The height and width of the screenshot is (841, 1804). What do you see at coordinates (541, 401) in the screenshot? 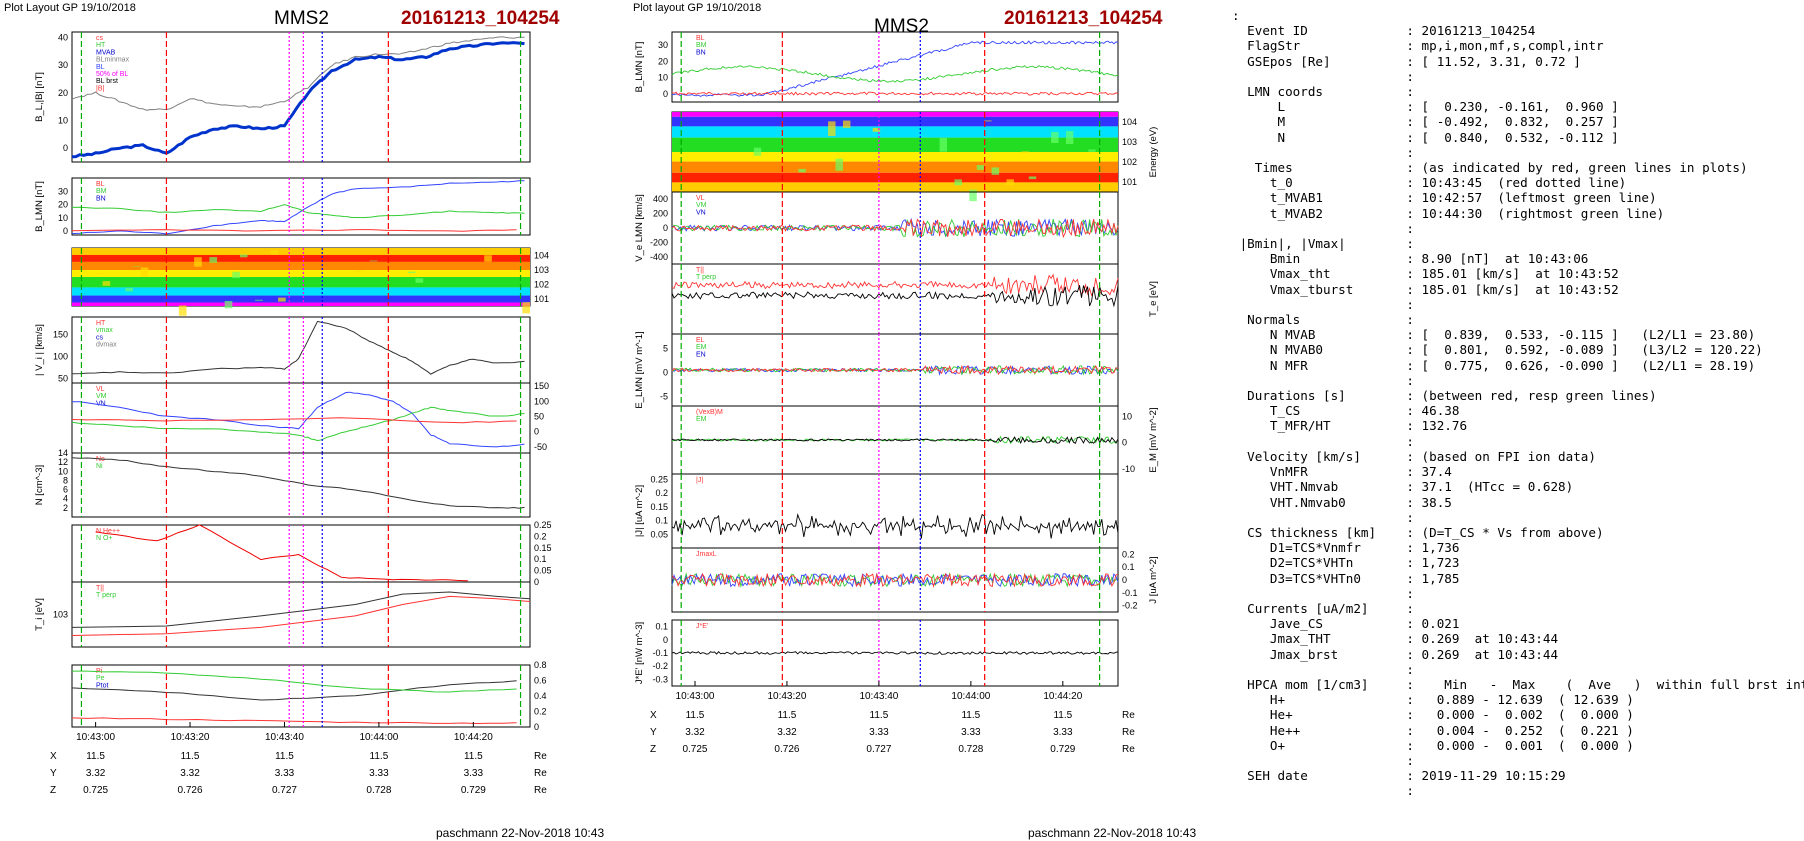
I see `left-ytick-label: 100` at bounding box center [541, 401].